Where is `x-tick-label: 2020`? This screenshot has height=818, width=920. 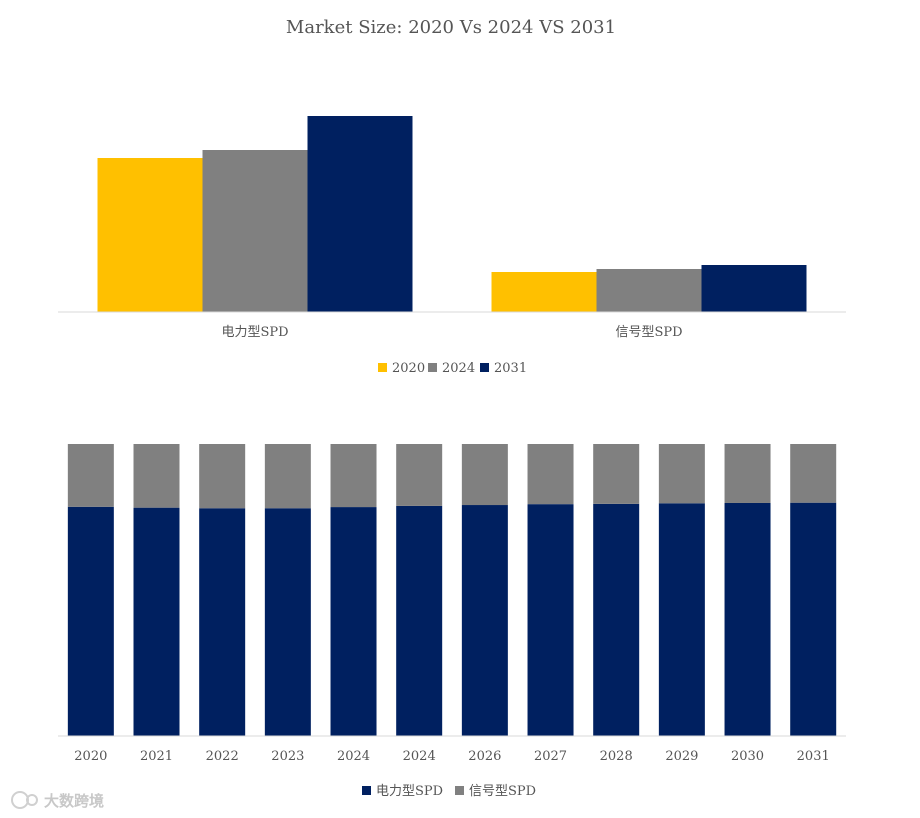
x-tick-label: 2020 is located at coordinates (90, 756).